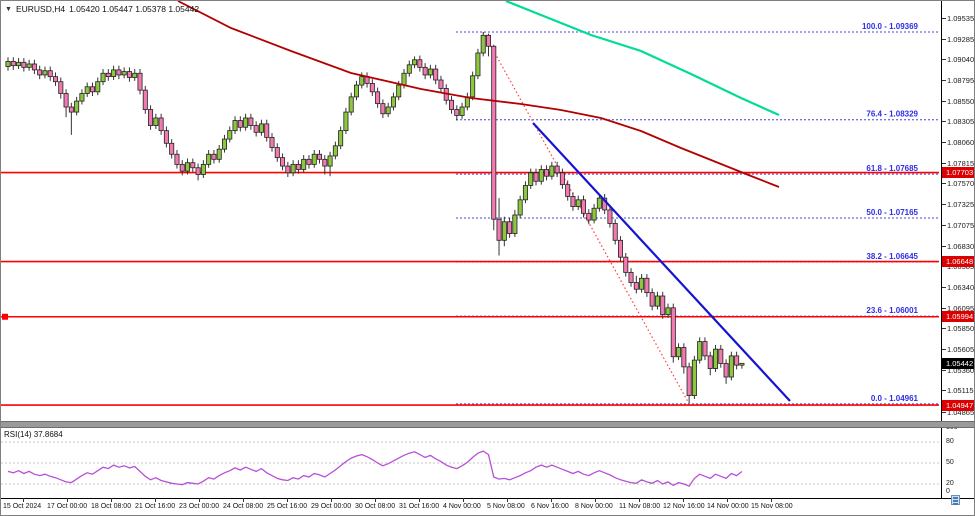  I want to click on time-label: 31 Oct 16:00, so click(419, 506).